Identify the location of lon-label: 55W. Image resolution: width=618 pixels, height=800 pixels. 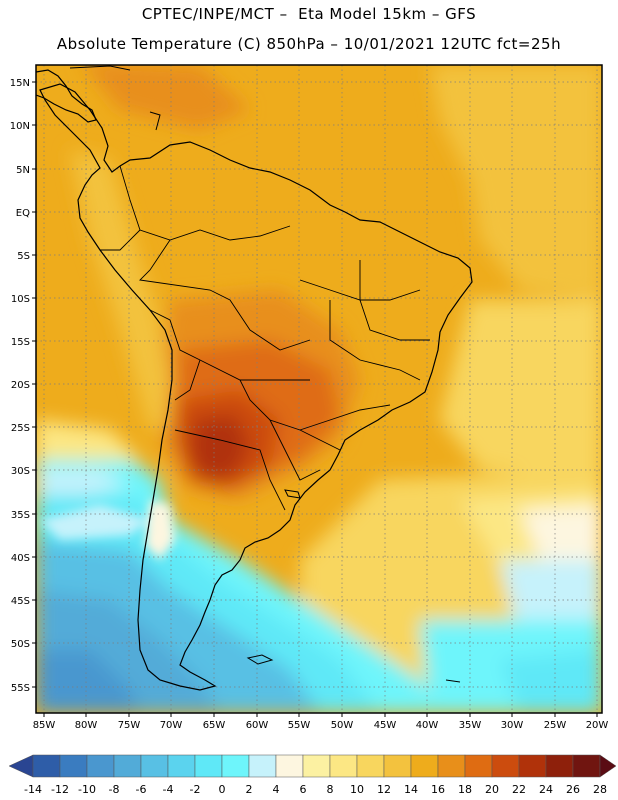
(299, 725).